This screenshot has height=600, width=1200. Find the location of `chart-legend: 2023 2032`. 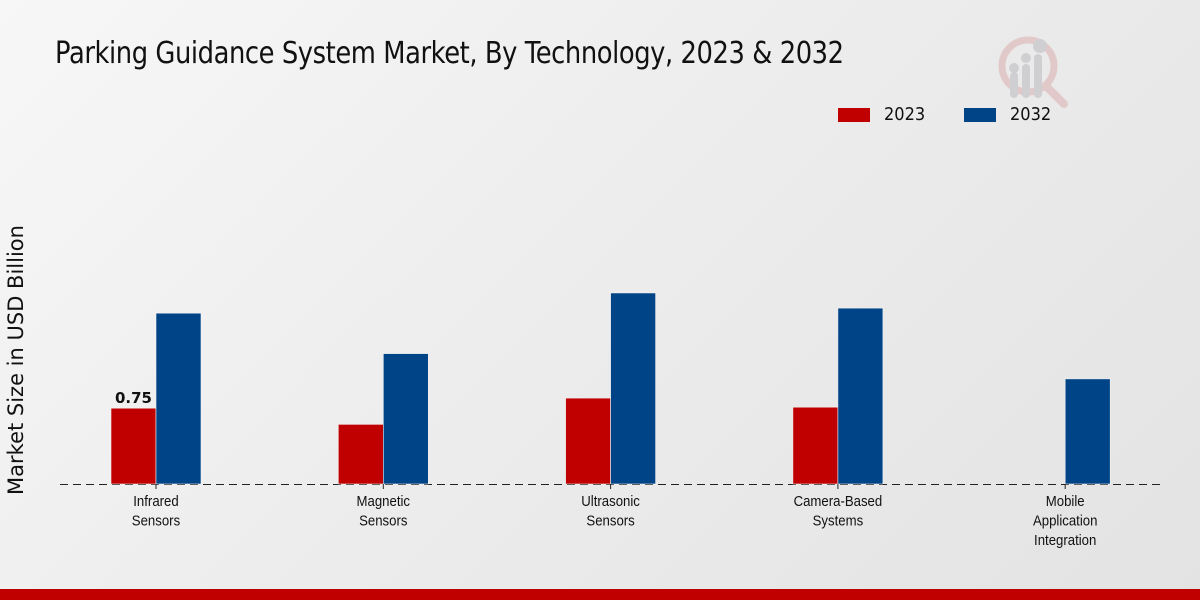

chart-legend: 2023 2032 is located at coordinates (964, 114).